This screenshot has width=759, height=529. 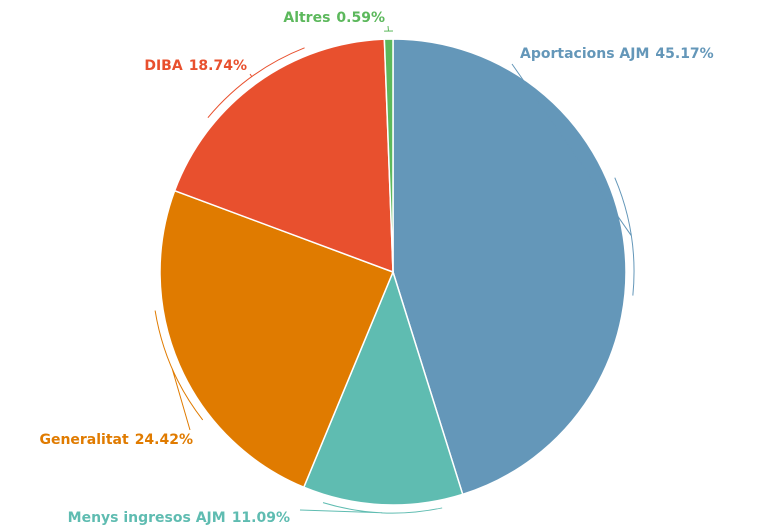 I want to click on slice-value: 24.42%, so click(x=164, y=440).